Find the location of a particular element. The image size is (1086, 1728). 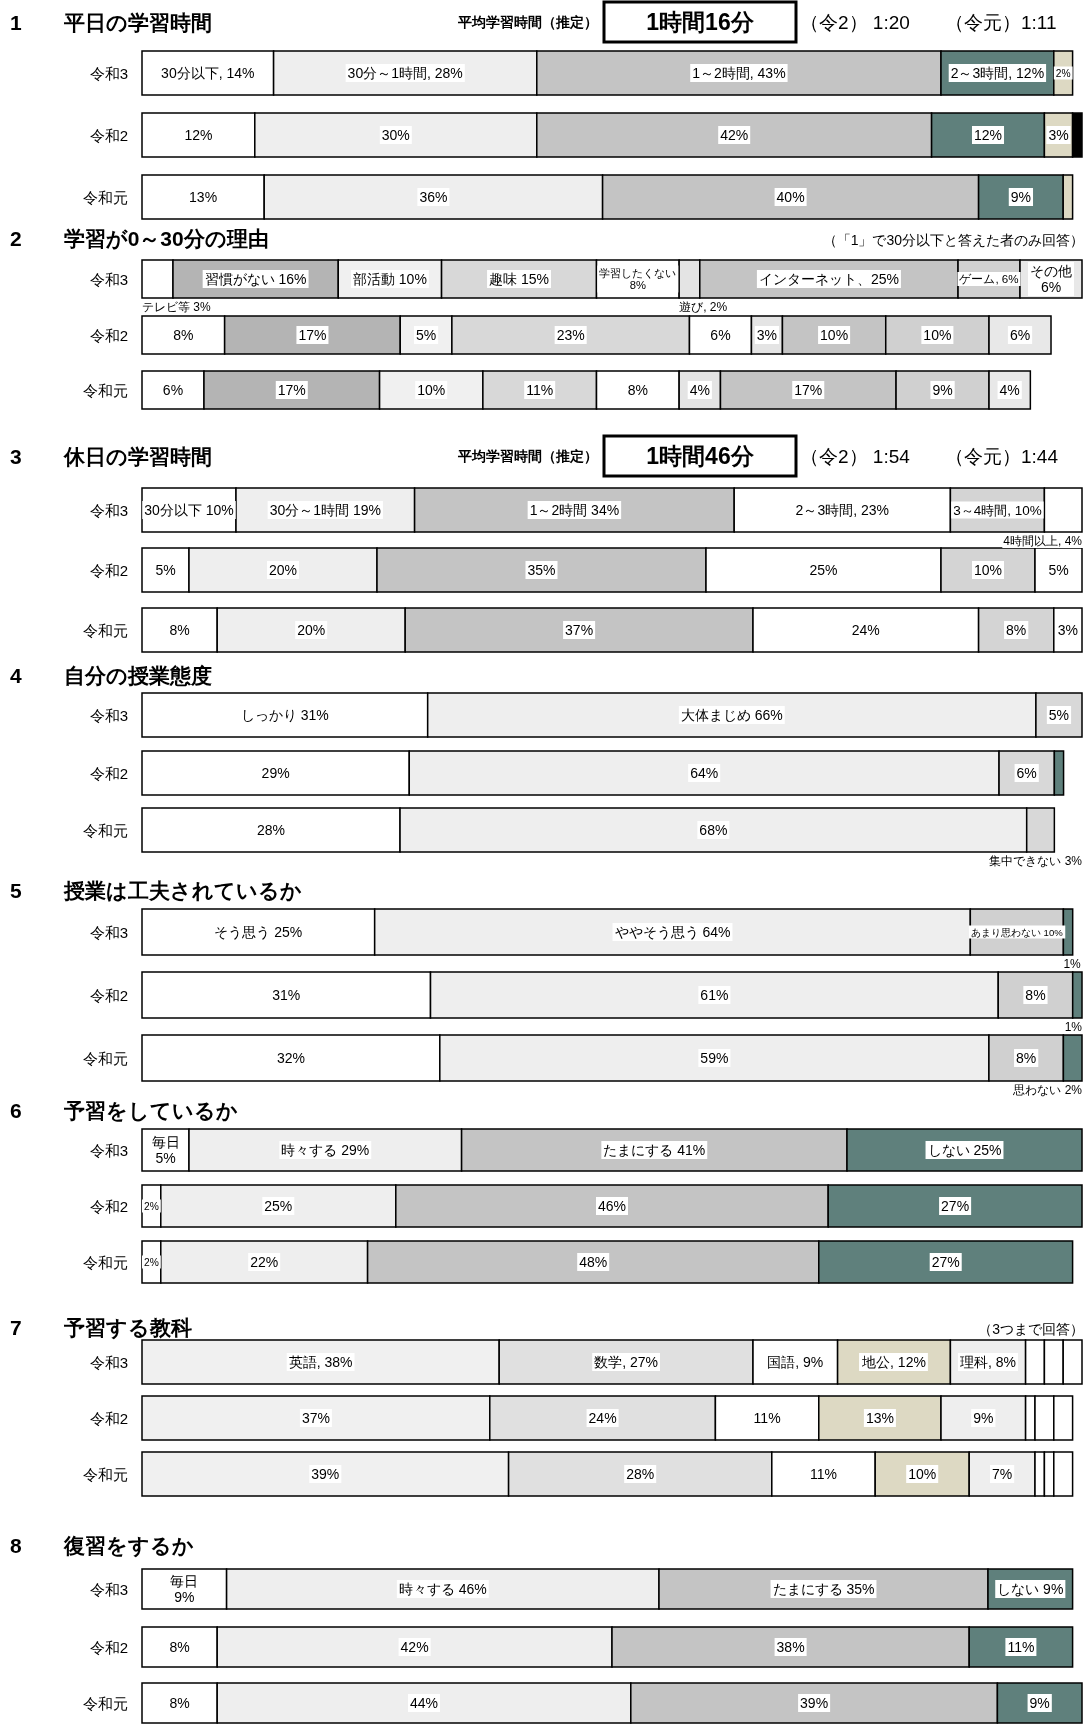

text: 1時間16分 is located at coordinates (700, 22).